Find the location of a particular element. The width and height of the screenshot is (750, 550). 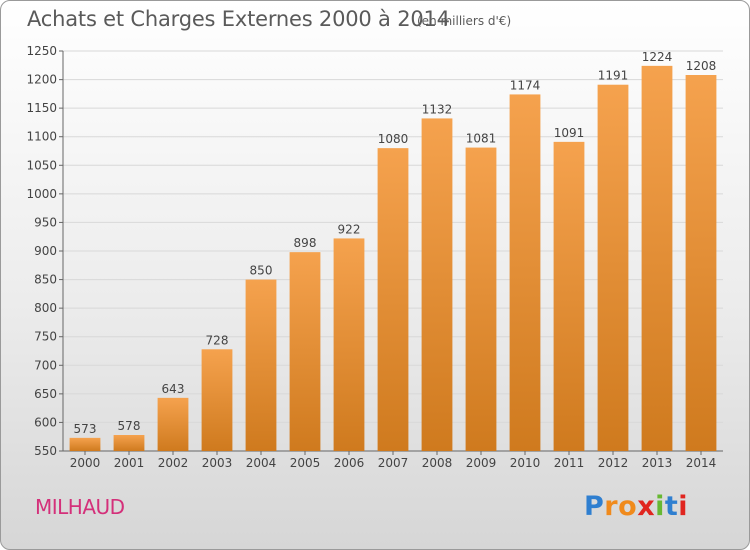

x-tick-label: 2005 is located at coordinates (305, 463).